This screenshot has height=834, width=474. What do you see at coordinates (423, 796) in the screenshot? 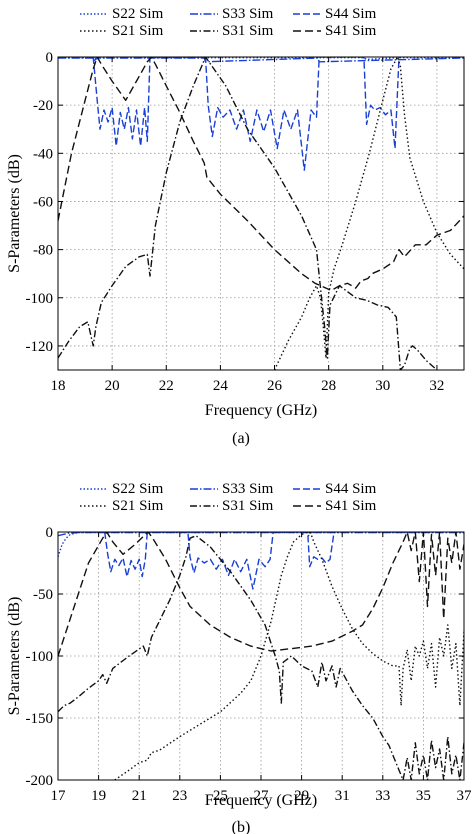
I see `x-tick-label: 35` at bounding box center [423, 796].